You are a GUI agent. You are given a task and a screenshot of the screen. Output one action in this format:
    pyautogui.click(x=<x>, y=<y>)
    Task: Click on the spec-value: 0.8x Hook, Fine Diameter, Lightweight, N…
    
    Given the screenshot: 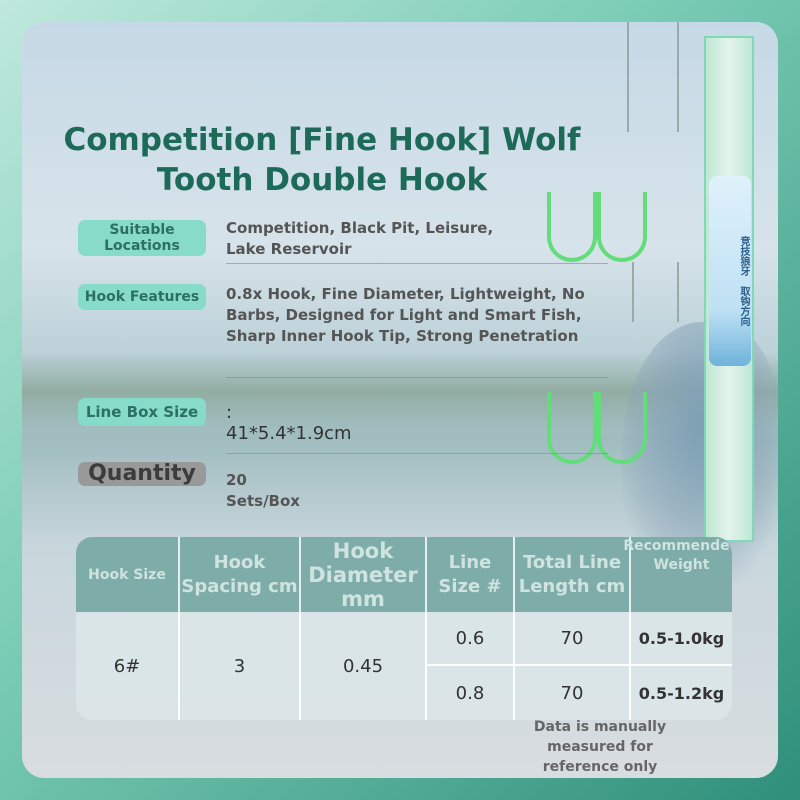 What is the action you would take?
    pyautogui.click(x=405, y=315)
    